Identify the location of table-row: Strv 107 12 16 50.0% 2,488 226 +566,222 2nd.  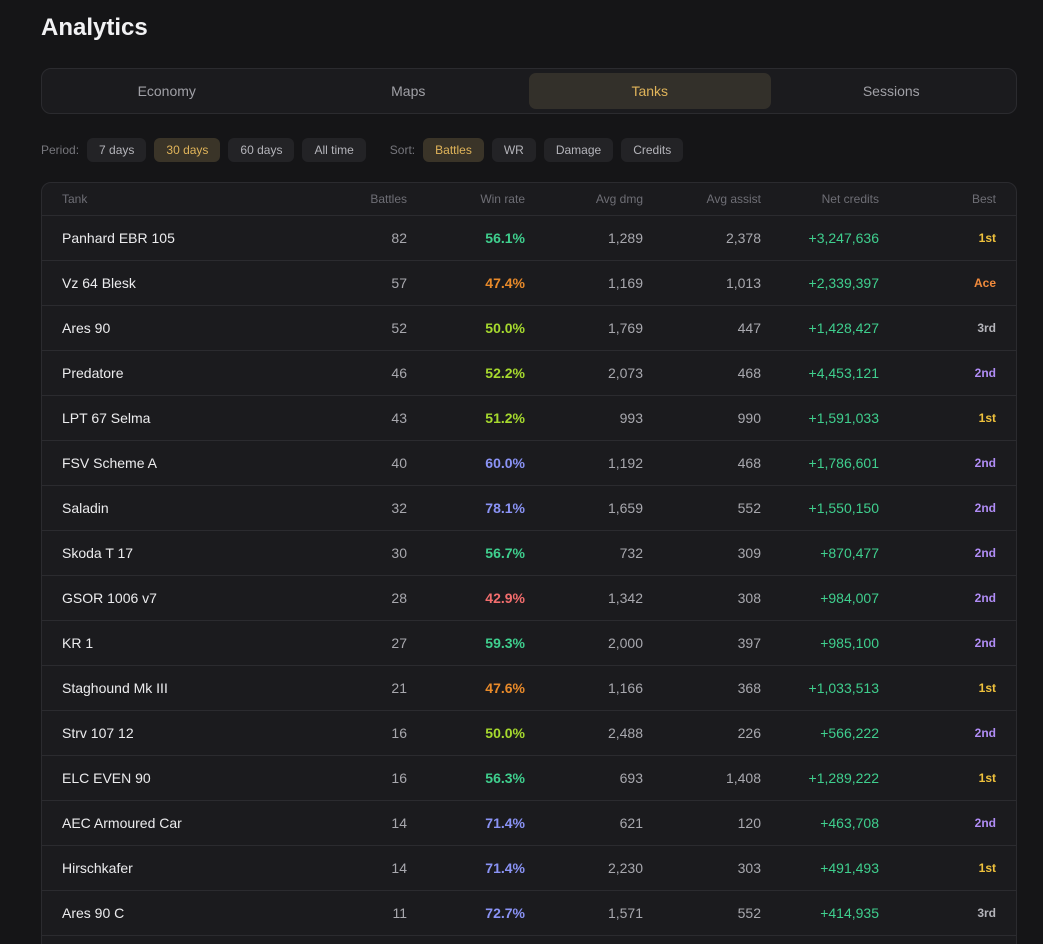
(529, 733).